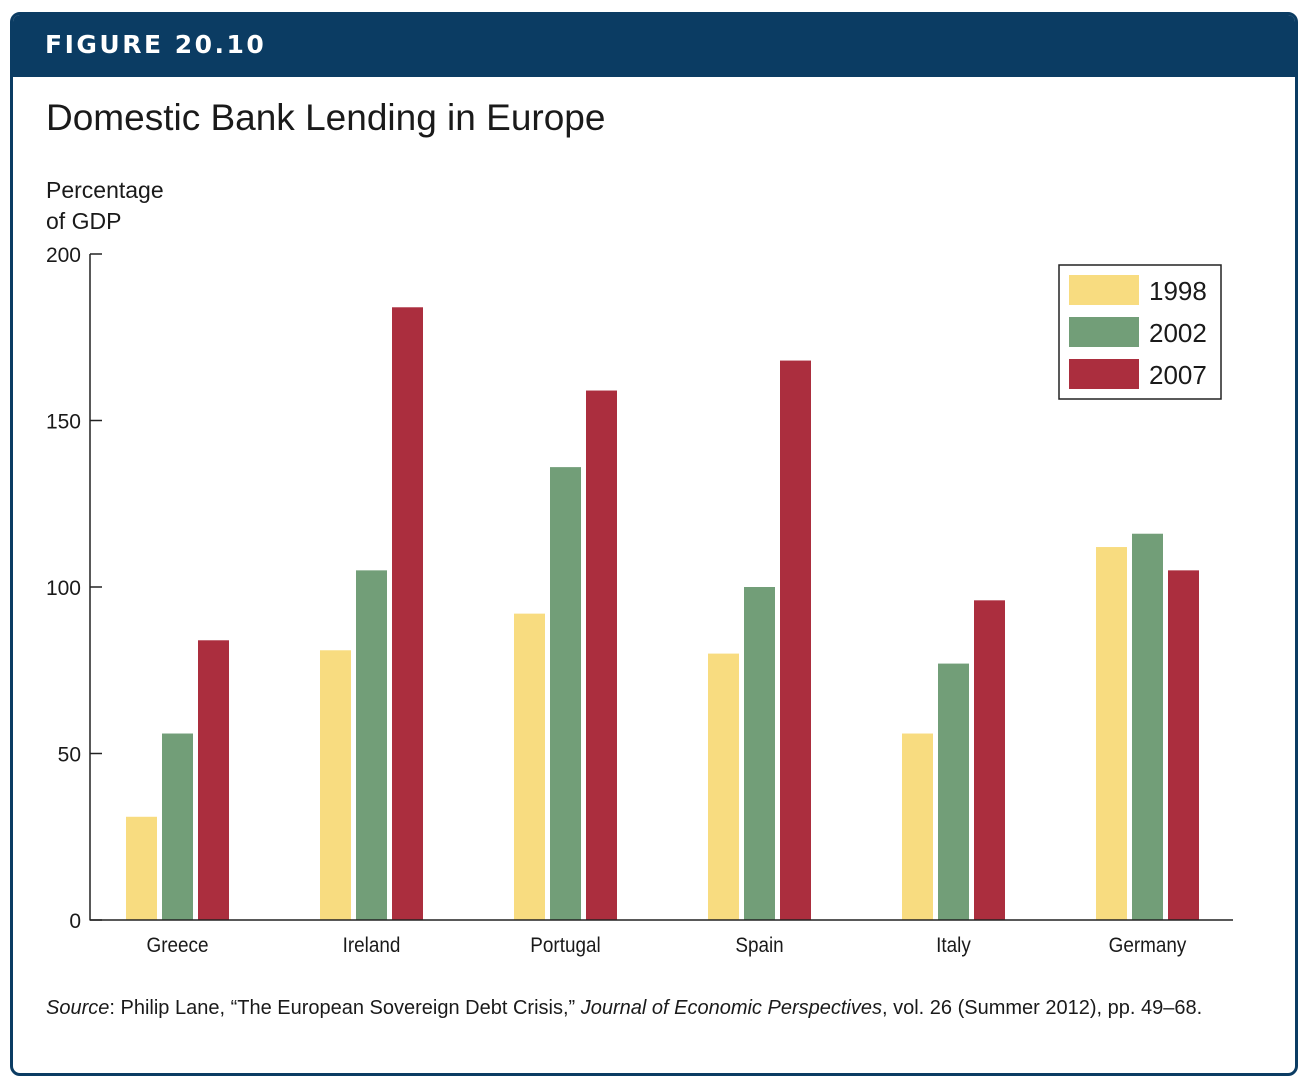 The image size is (1316, 1084). What do you see at coordinates (565, 945) in the screenshot?
I see `x-tick-label-portugal: Portugal` at bounding box center [565, 945].